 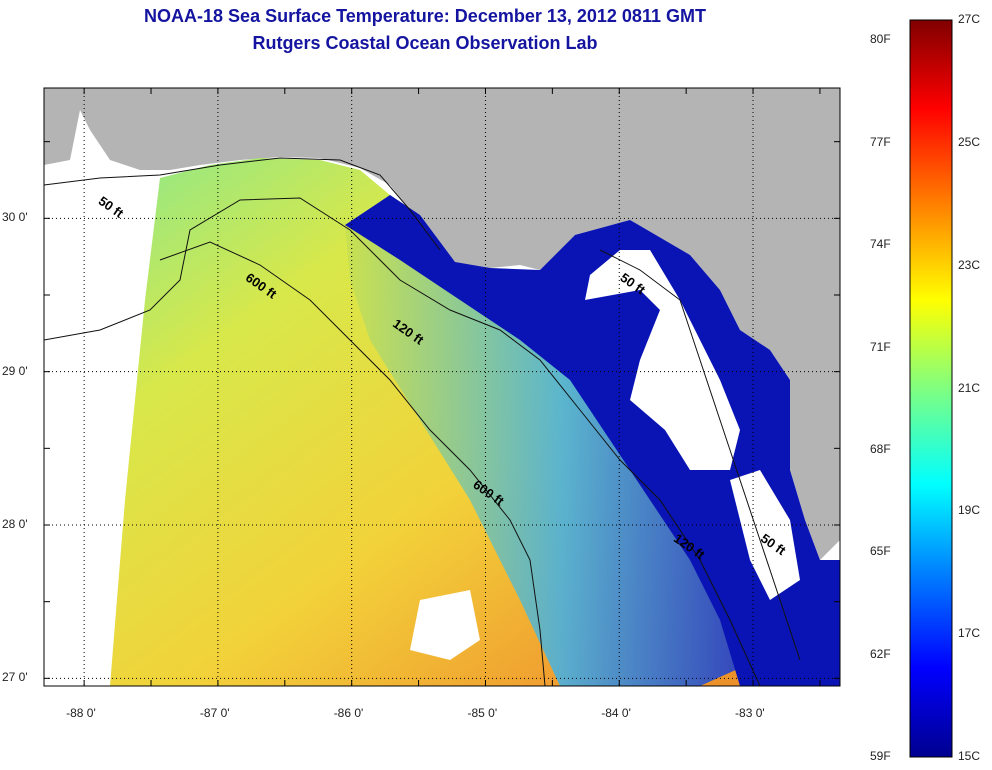 What do you see at coordinates (969, 633) in the screenshot?
I see `colorbar-celsius-label: 17C` at bounding box center [969, 633].